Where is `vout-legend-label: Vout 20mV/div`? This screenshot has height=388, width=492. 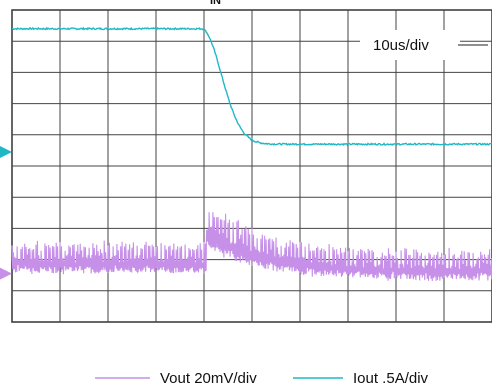
vout-legend-label: Vout 20mV/div is located at coordinates (208, 378).